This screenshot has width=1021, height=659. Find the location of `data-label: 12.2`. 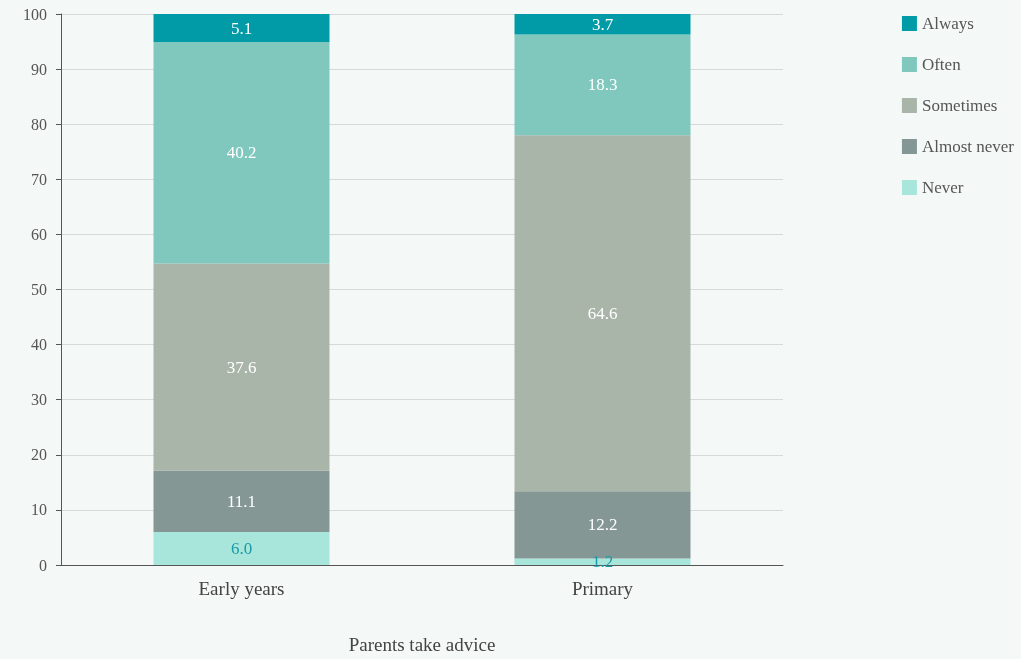

data-label: 12.2 is located at coordinates (602, 525).